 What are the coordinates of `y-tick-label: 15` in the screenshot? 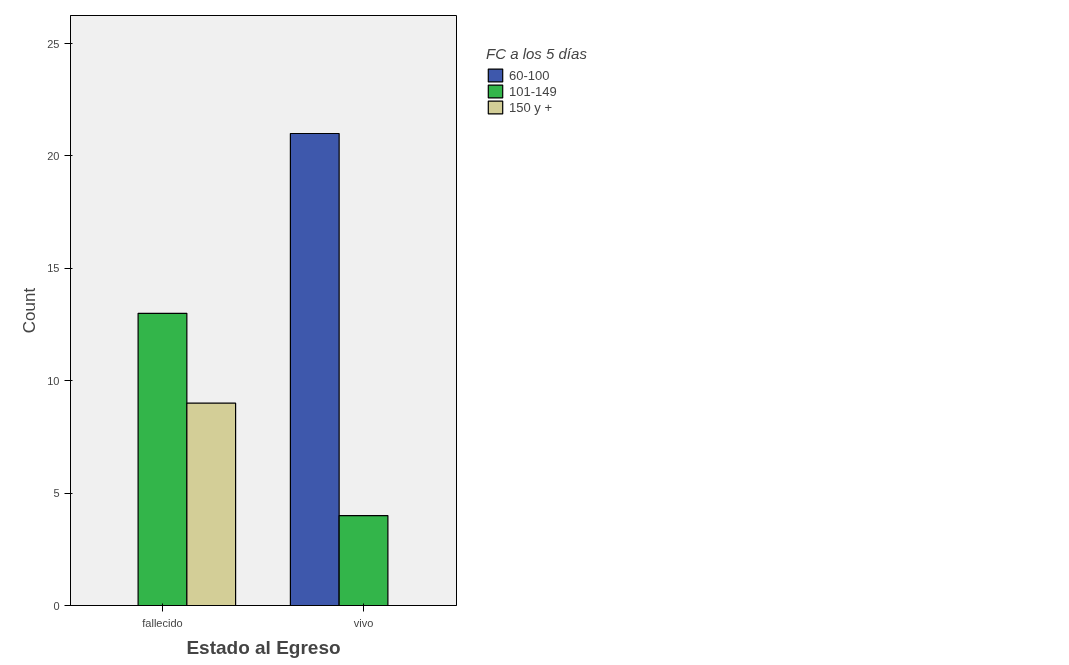 It's located at (53, 268).